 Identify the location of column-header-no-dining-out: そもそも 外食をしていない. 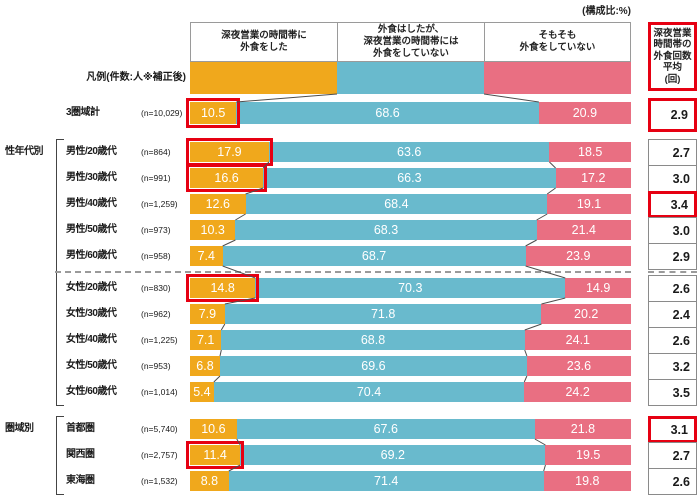
(557, 42).